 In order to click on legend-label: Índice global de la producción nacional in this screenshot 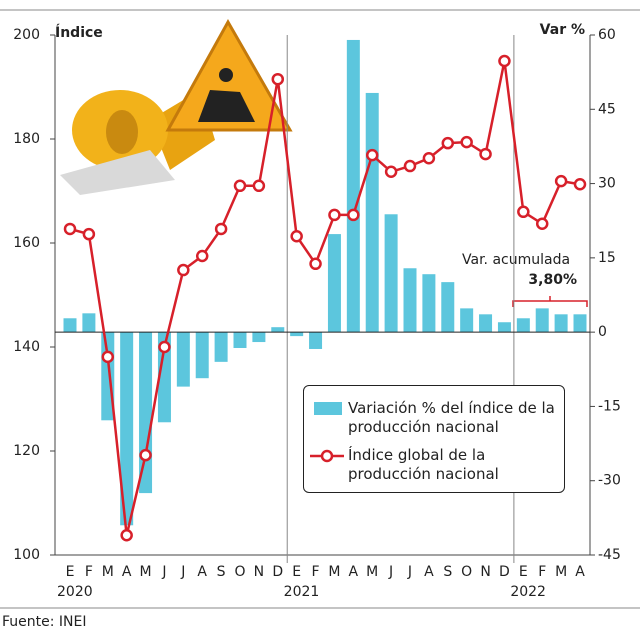, I will do `click(423, 464)`.